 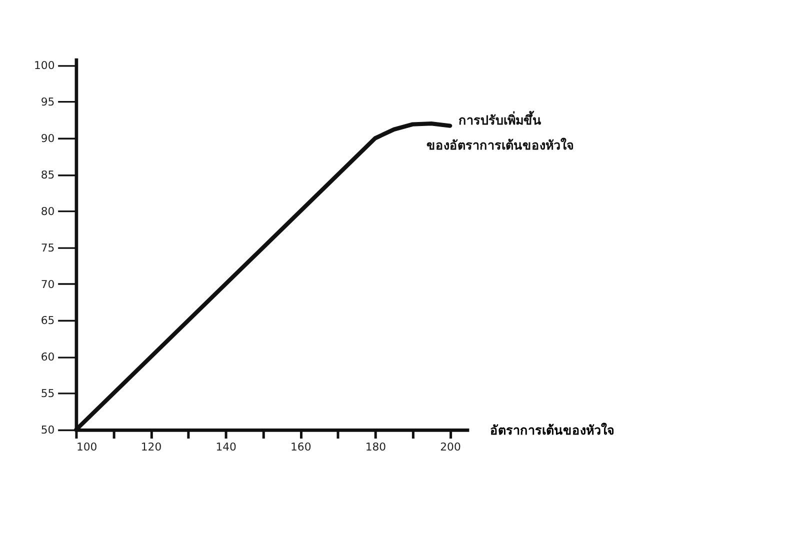 I want to click on y-tick-label: 60, so click(x=47, y=357).